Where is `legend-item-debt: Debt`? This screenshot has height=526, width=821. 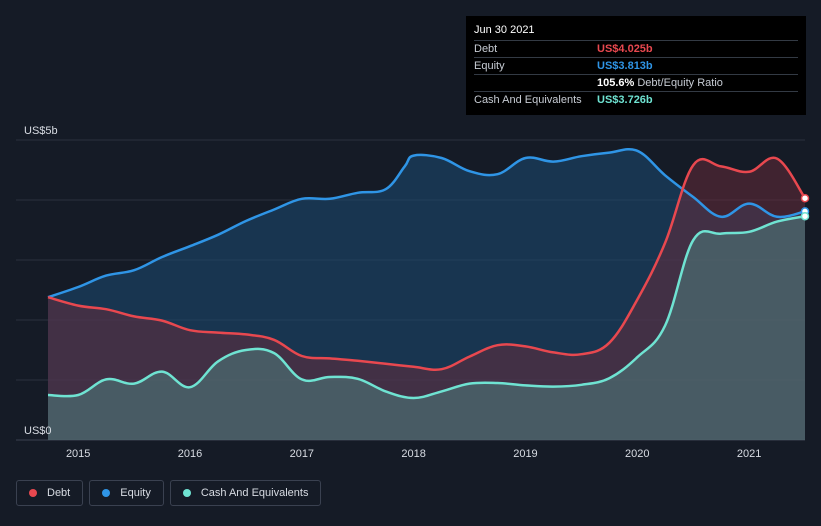
legend-item-debt: Debt is located at coordinates (50, 493).